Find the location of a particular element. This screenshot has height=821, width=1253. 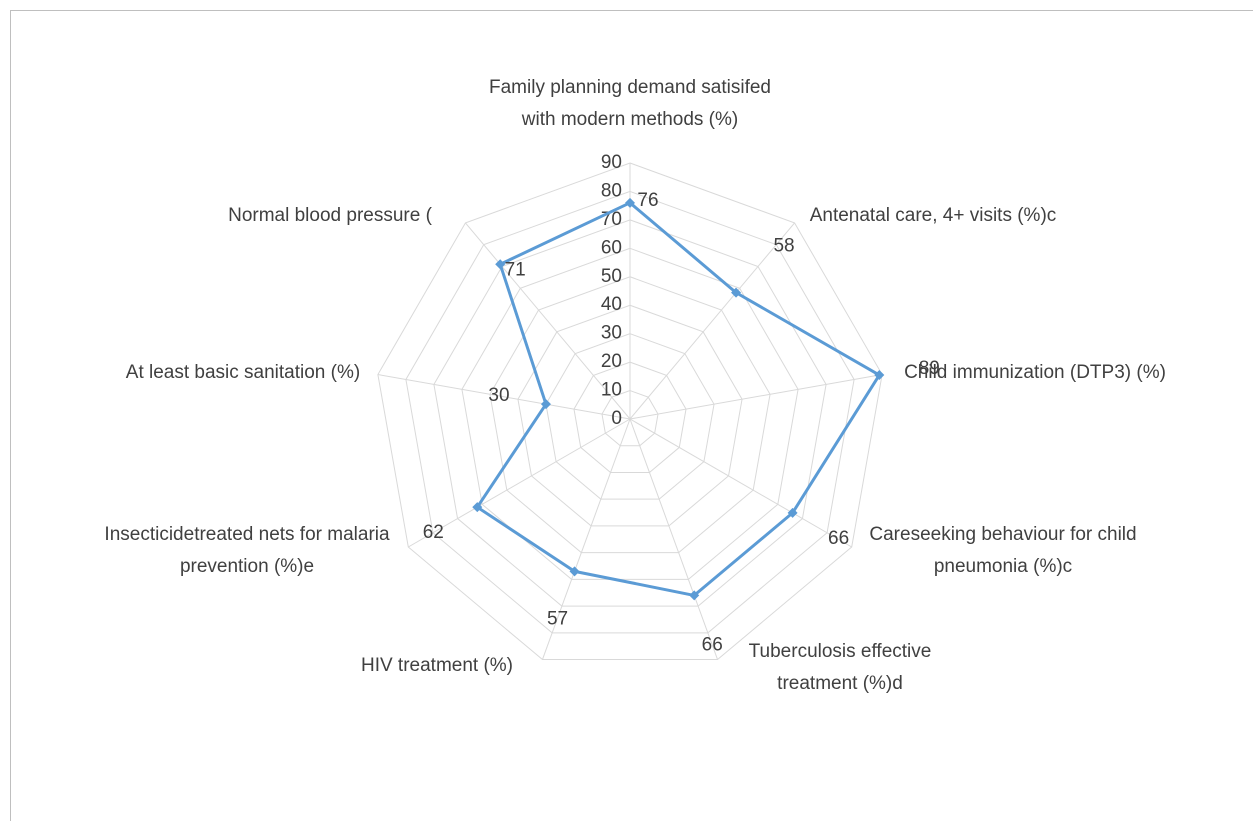

category-label: HIV treatment (%) is located at coordinates (437, 665).